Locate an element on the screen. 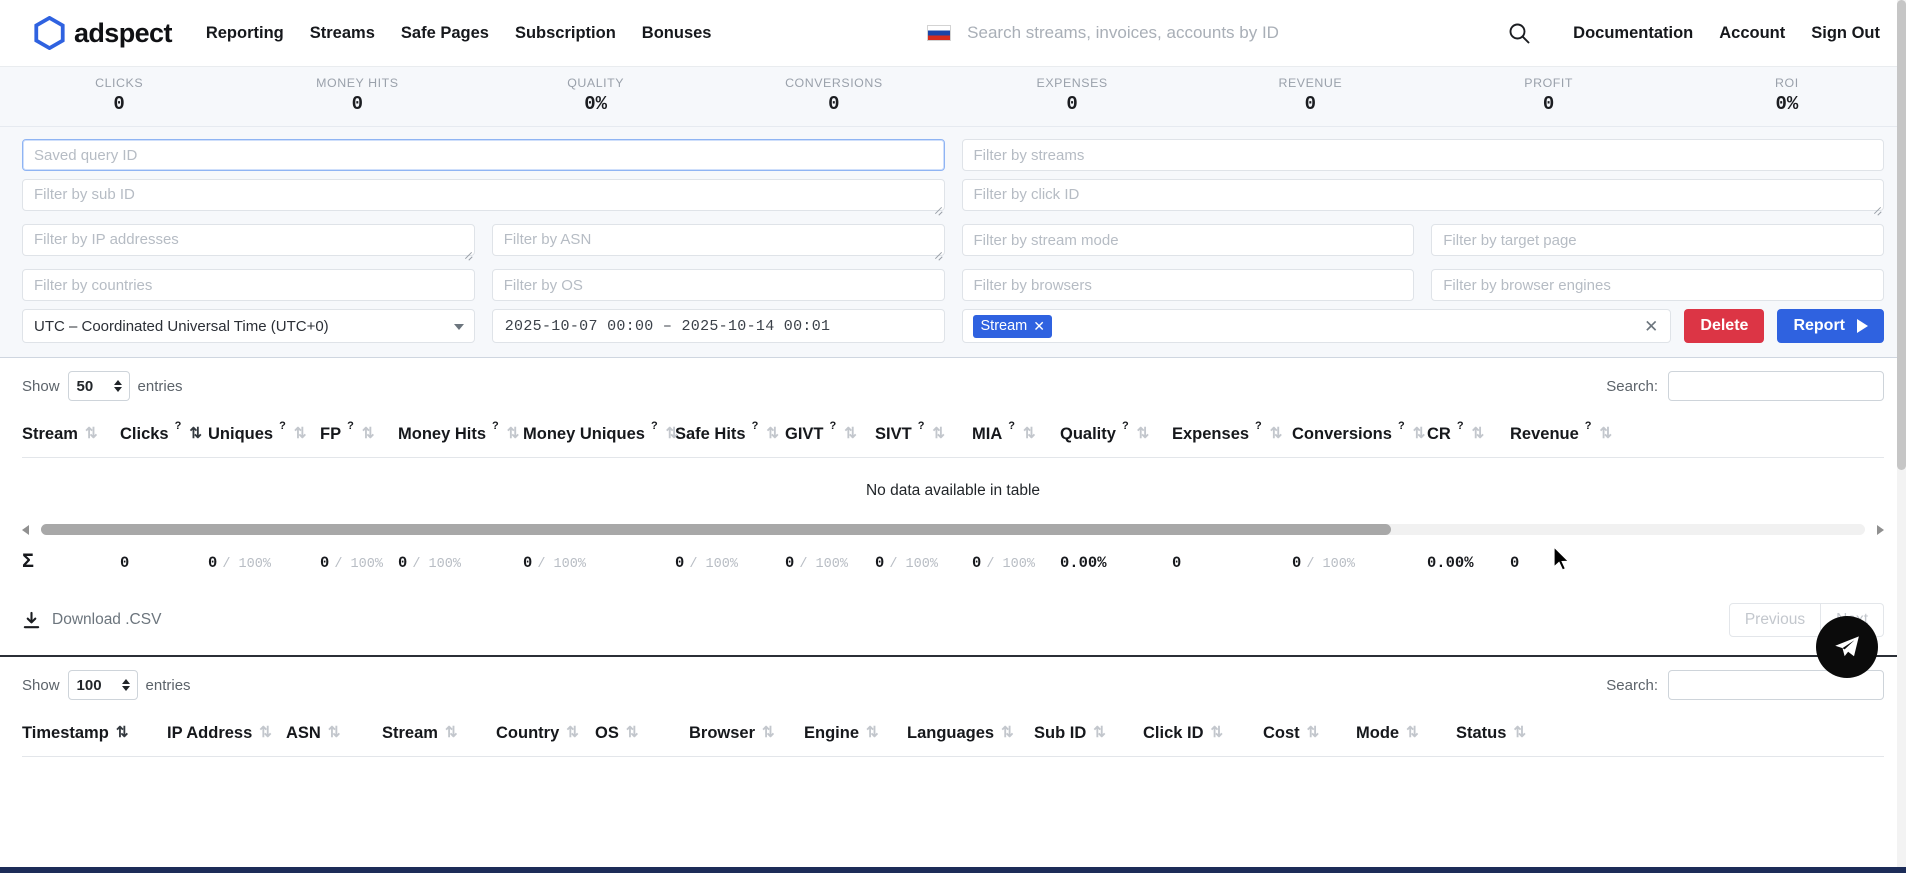 The image size is (1906, 873). log-page-length-select: 100 is located at coordinates (102, 685).